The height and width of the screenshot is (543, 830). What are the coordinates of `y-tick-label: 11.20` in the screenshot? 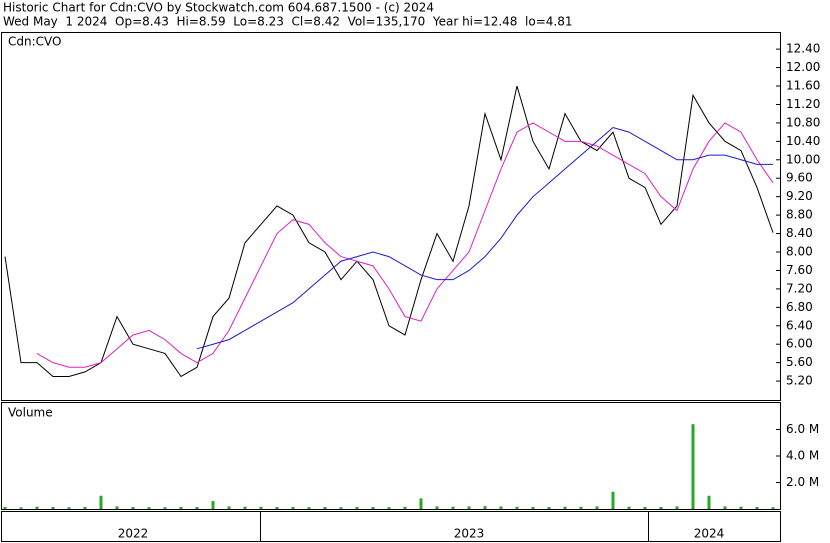 It's located at (803, 104).